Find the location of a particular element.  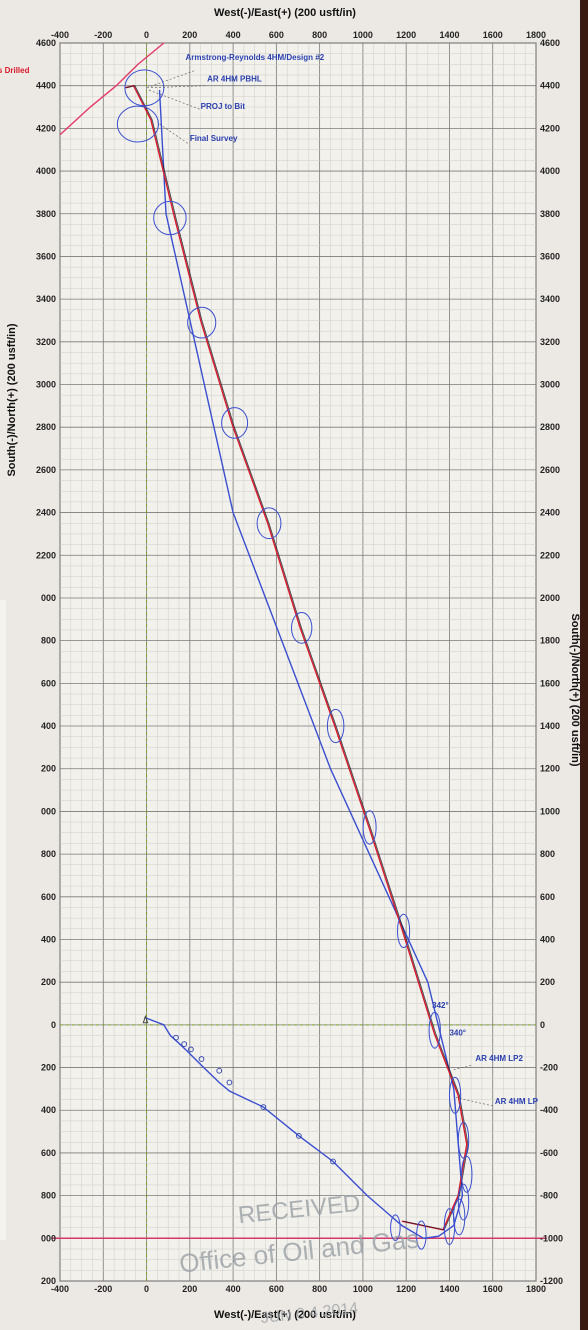

y-tick-label-right: -800 is located at coordinates (549, 1196).